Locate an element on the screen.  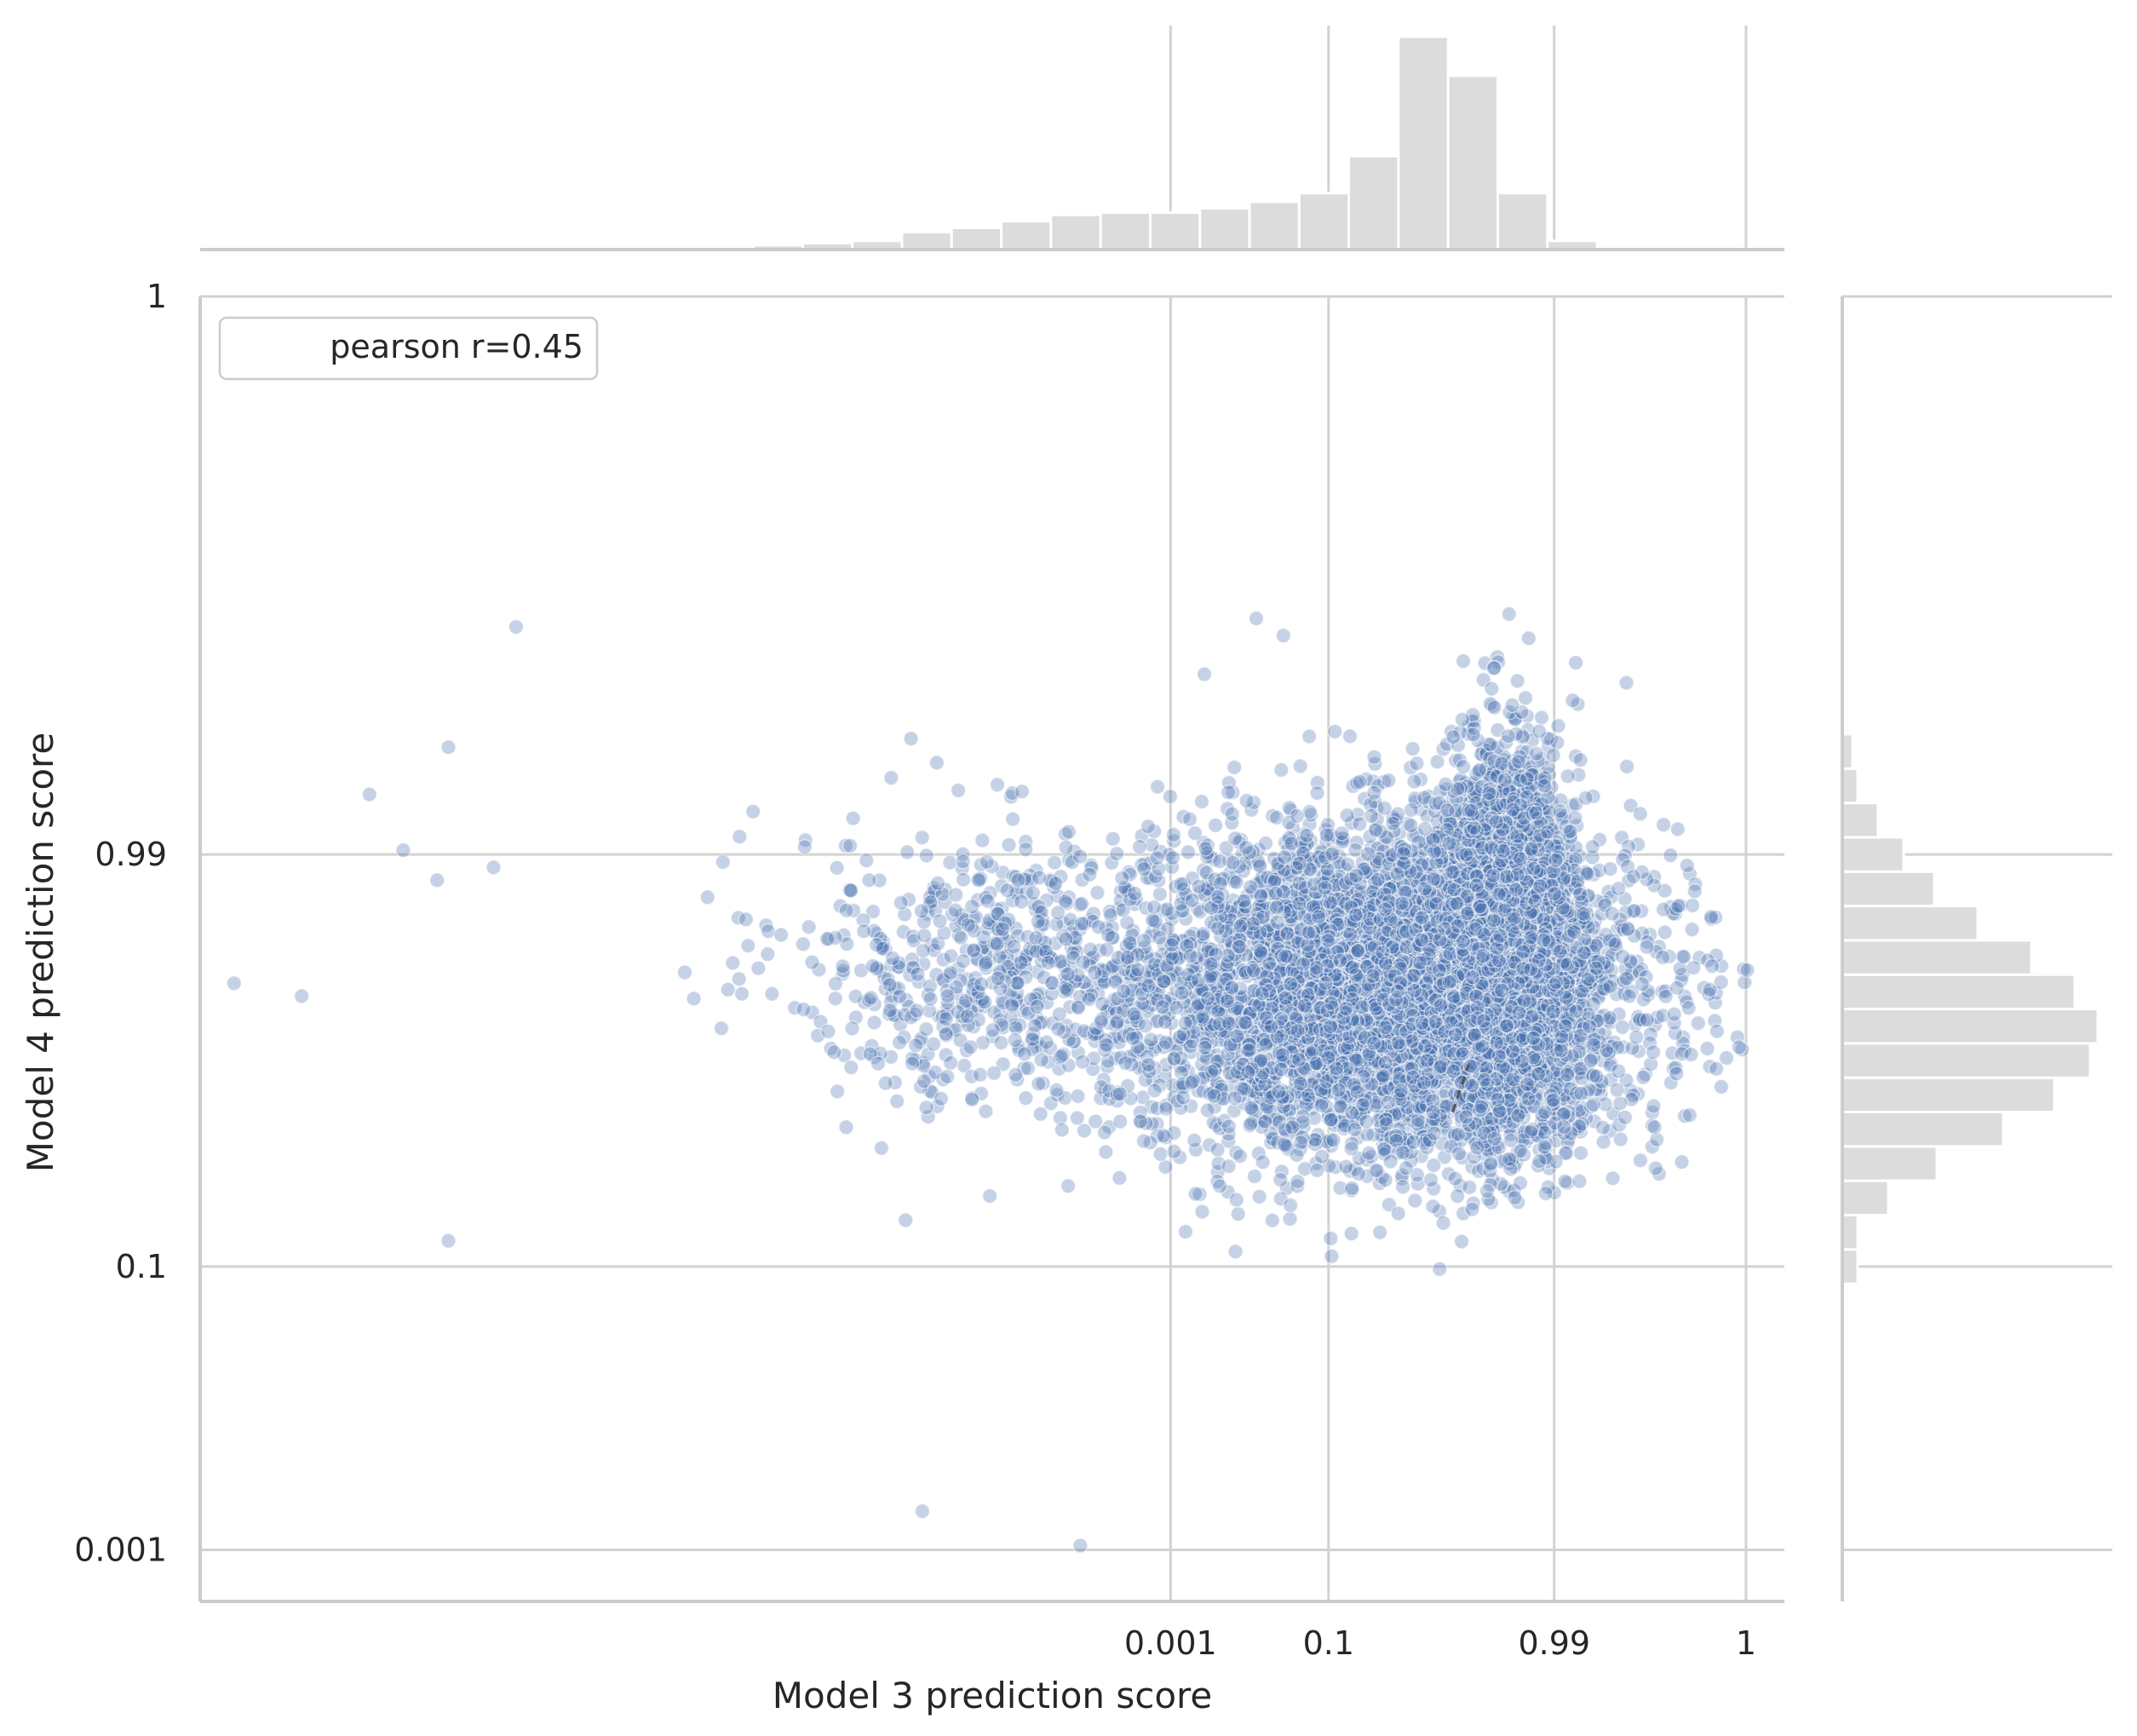
marginal-y-bars is located at coordinates (1970, 1008).